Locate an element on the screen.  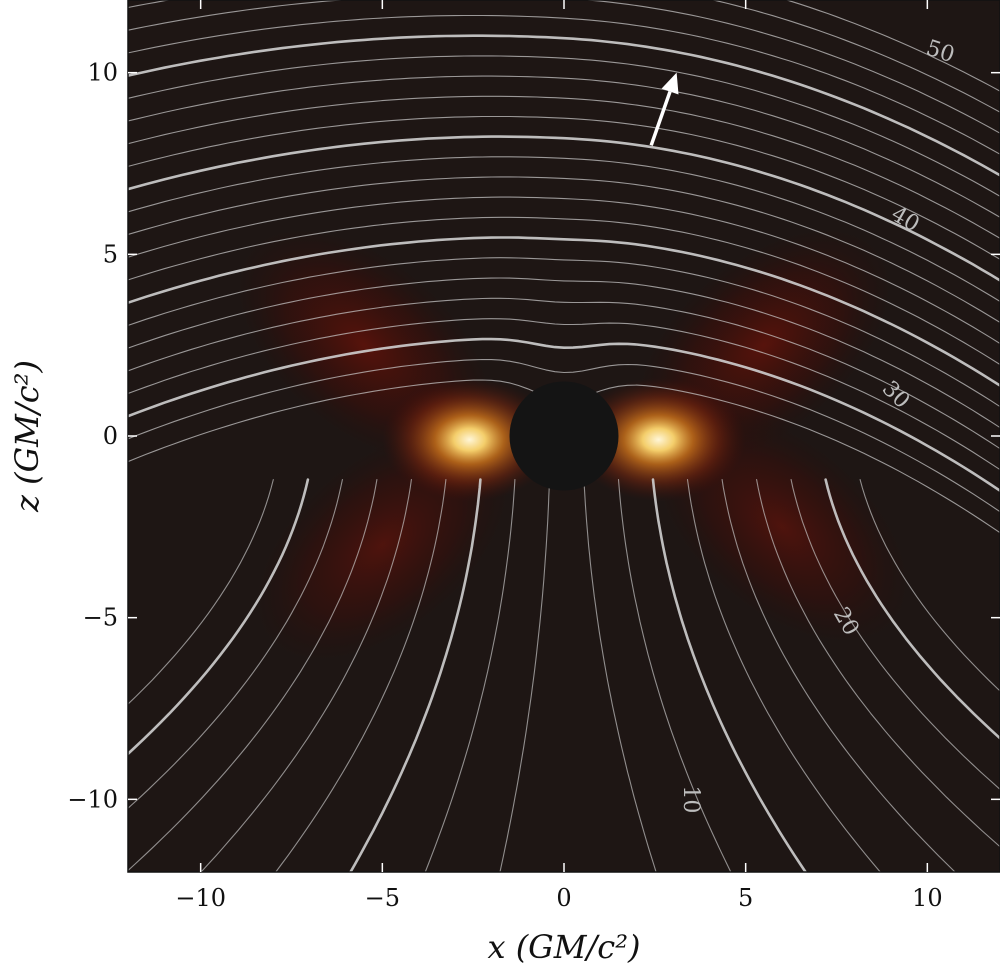
y-tick-label: −10 is located at coordinates (92, 799).